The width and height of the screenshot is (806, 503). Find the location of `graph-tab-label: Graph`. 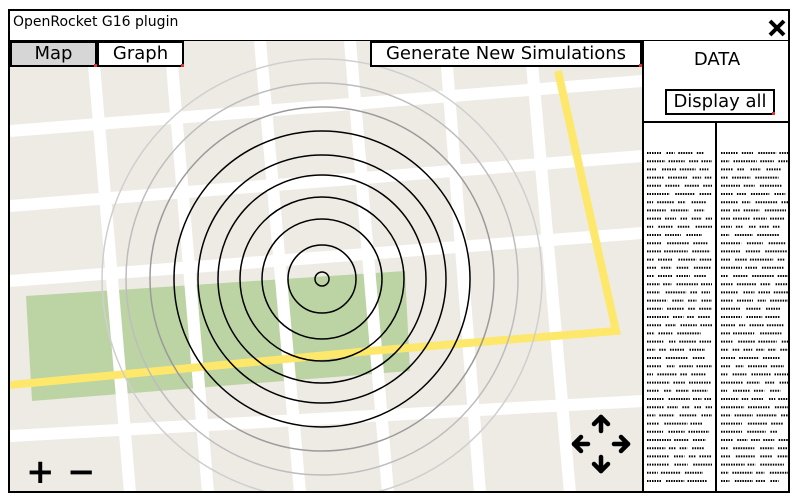

graph-tab-label: Graph is located at coordinates (140, 53).